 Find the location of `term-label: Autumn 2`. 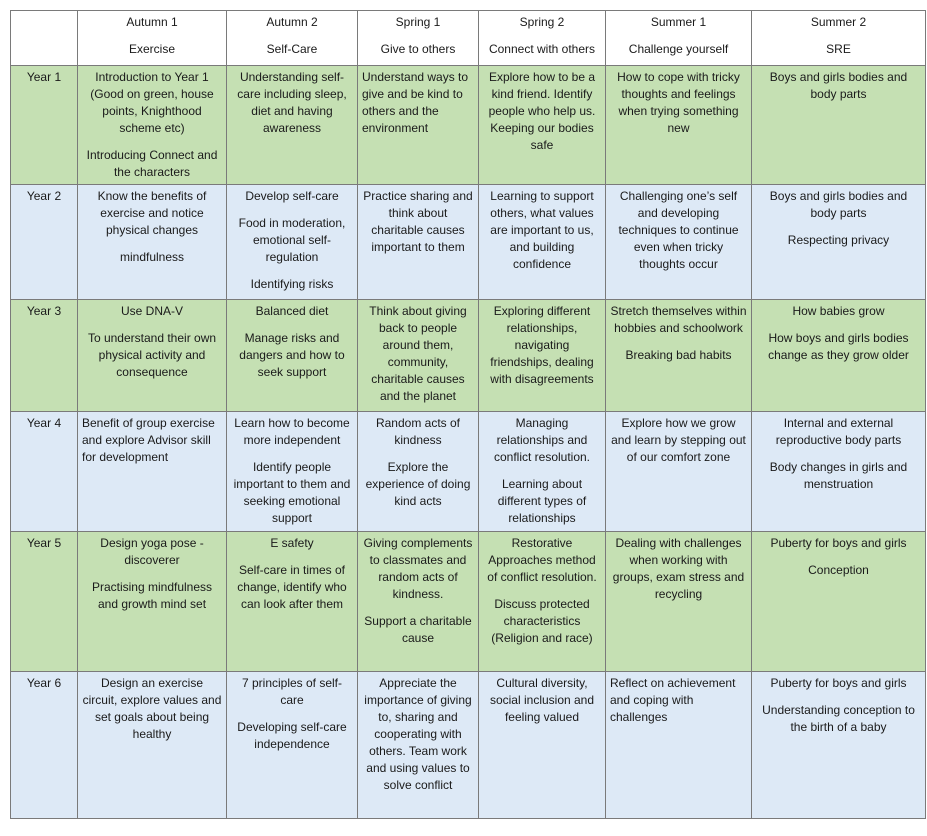

term-label: Autumn 2 is located at coordinates (292, 22).